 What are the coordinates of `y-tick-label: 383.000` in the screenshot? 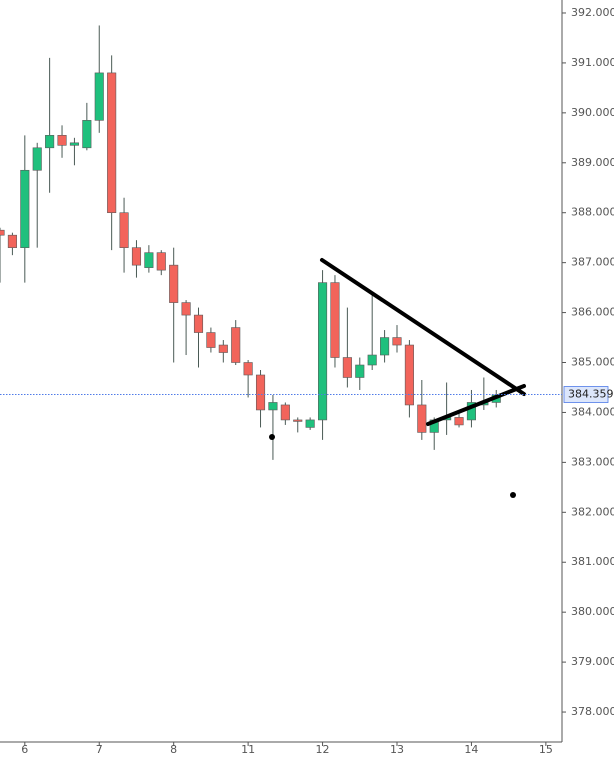 It's located at (592, 461).